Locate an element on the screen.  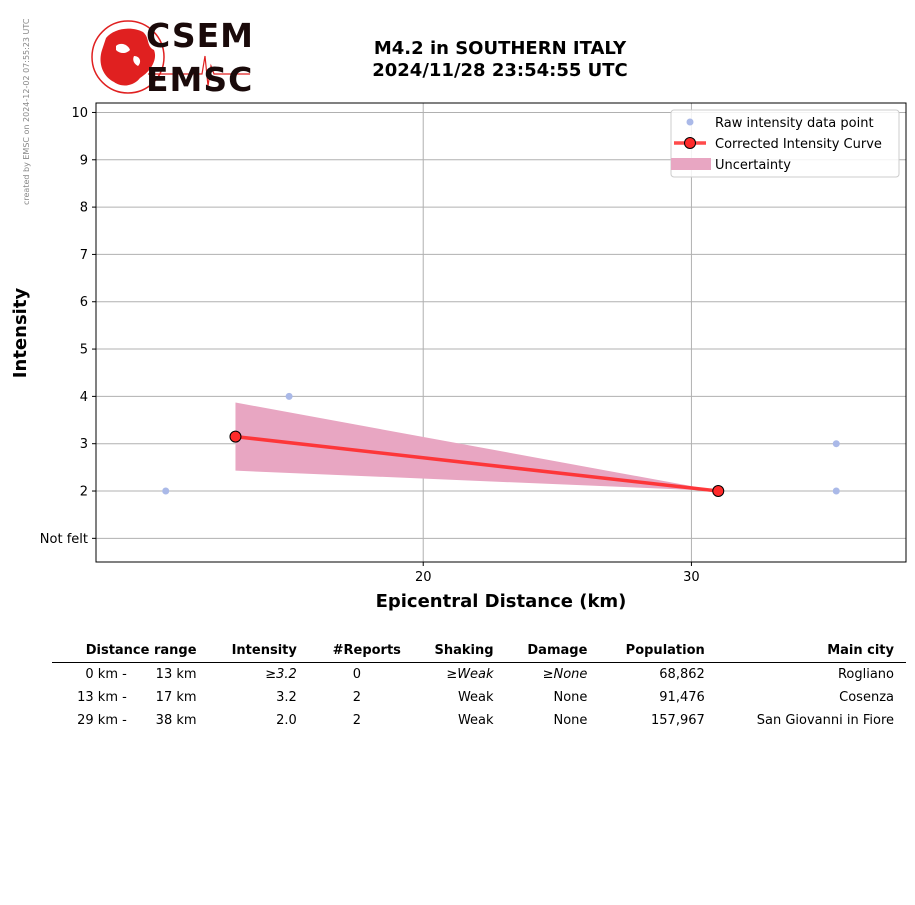
row-city: Cosenza is located at coordinates (866, 697).